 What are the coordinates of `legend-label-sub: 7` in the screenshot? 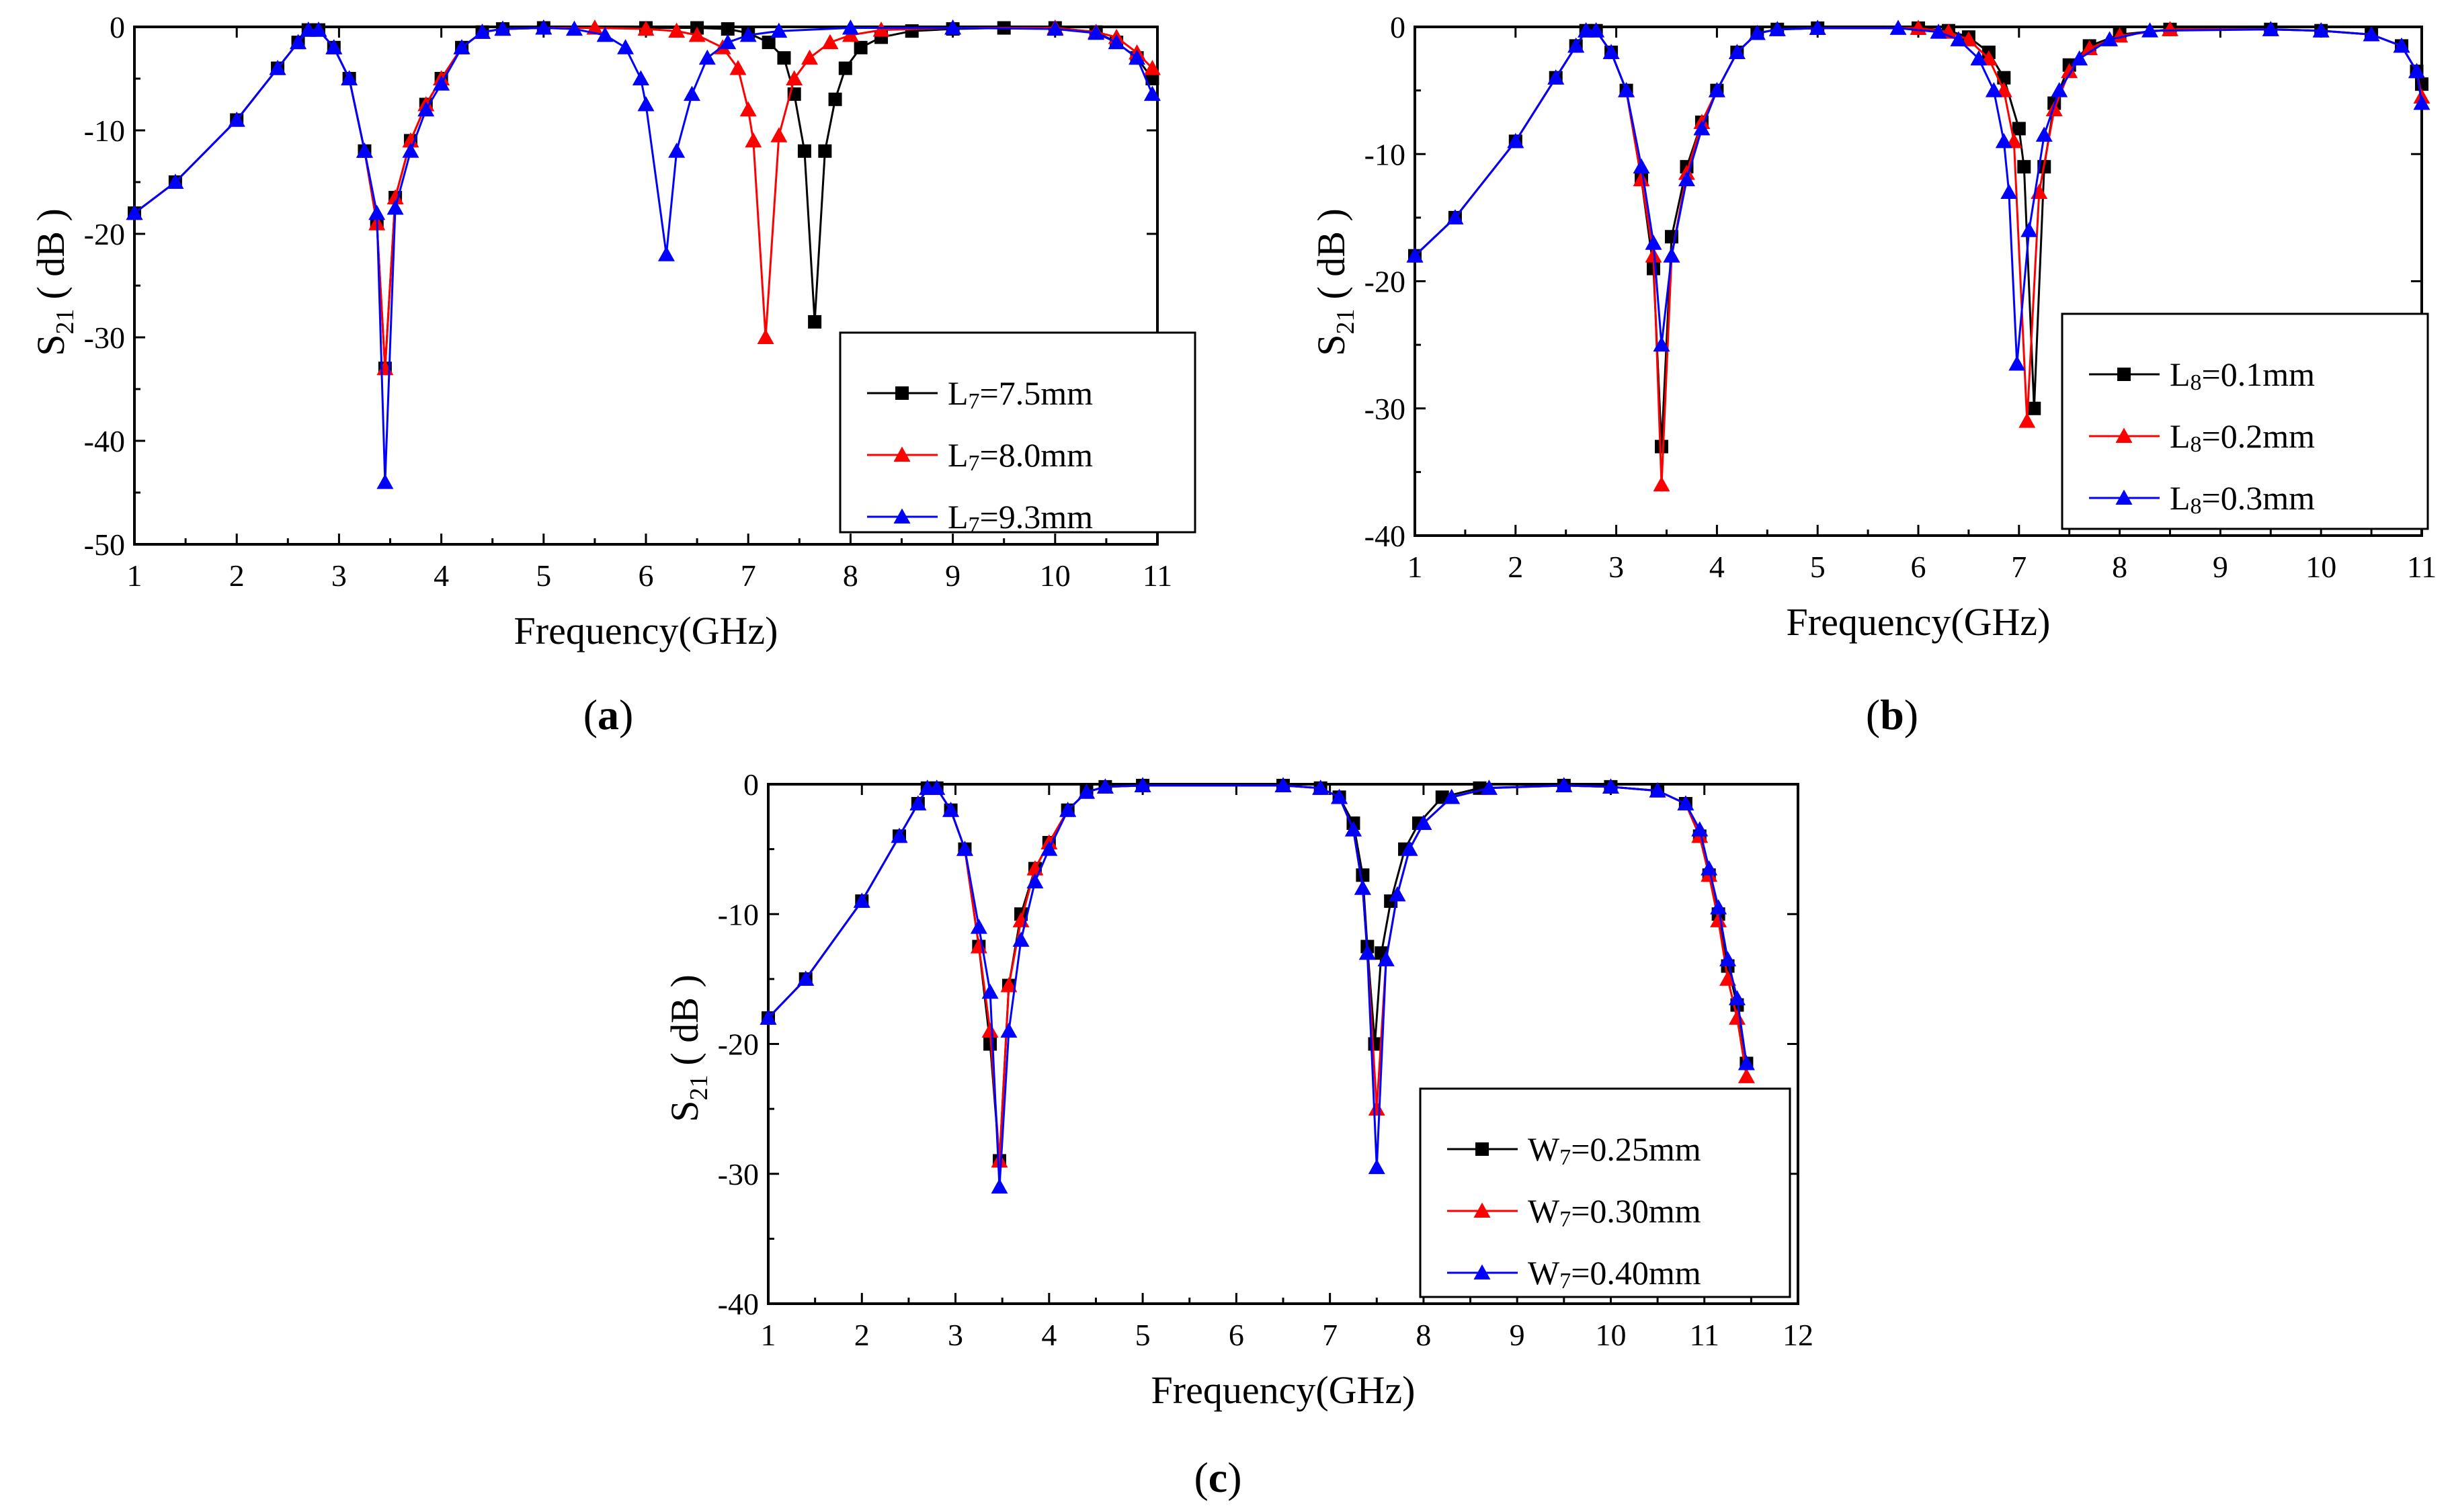 It's located at (1565, 1219).